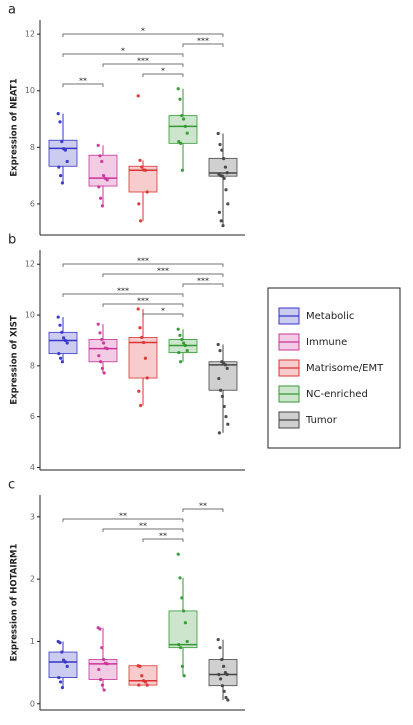 The width and height of the screenshot is (413, 725). Describe the element at coordinates (321, 420) in the screenshot. I see `legend-label: Tumor` at that location.